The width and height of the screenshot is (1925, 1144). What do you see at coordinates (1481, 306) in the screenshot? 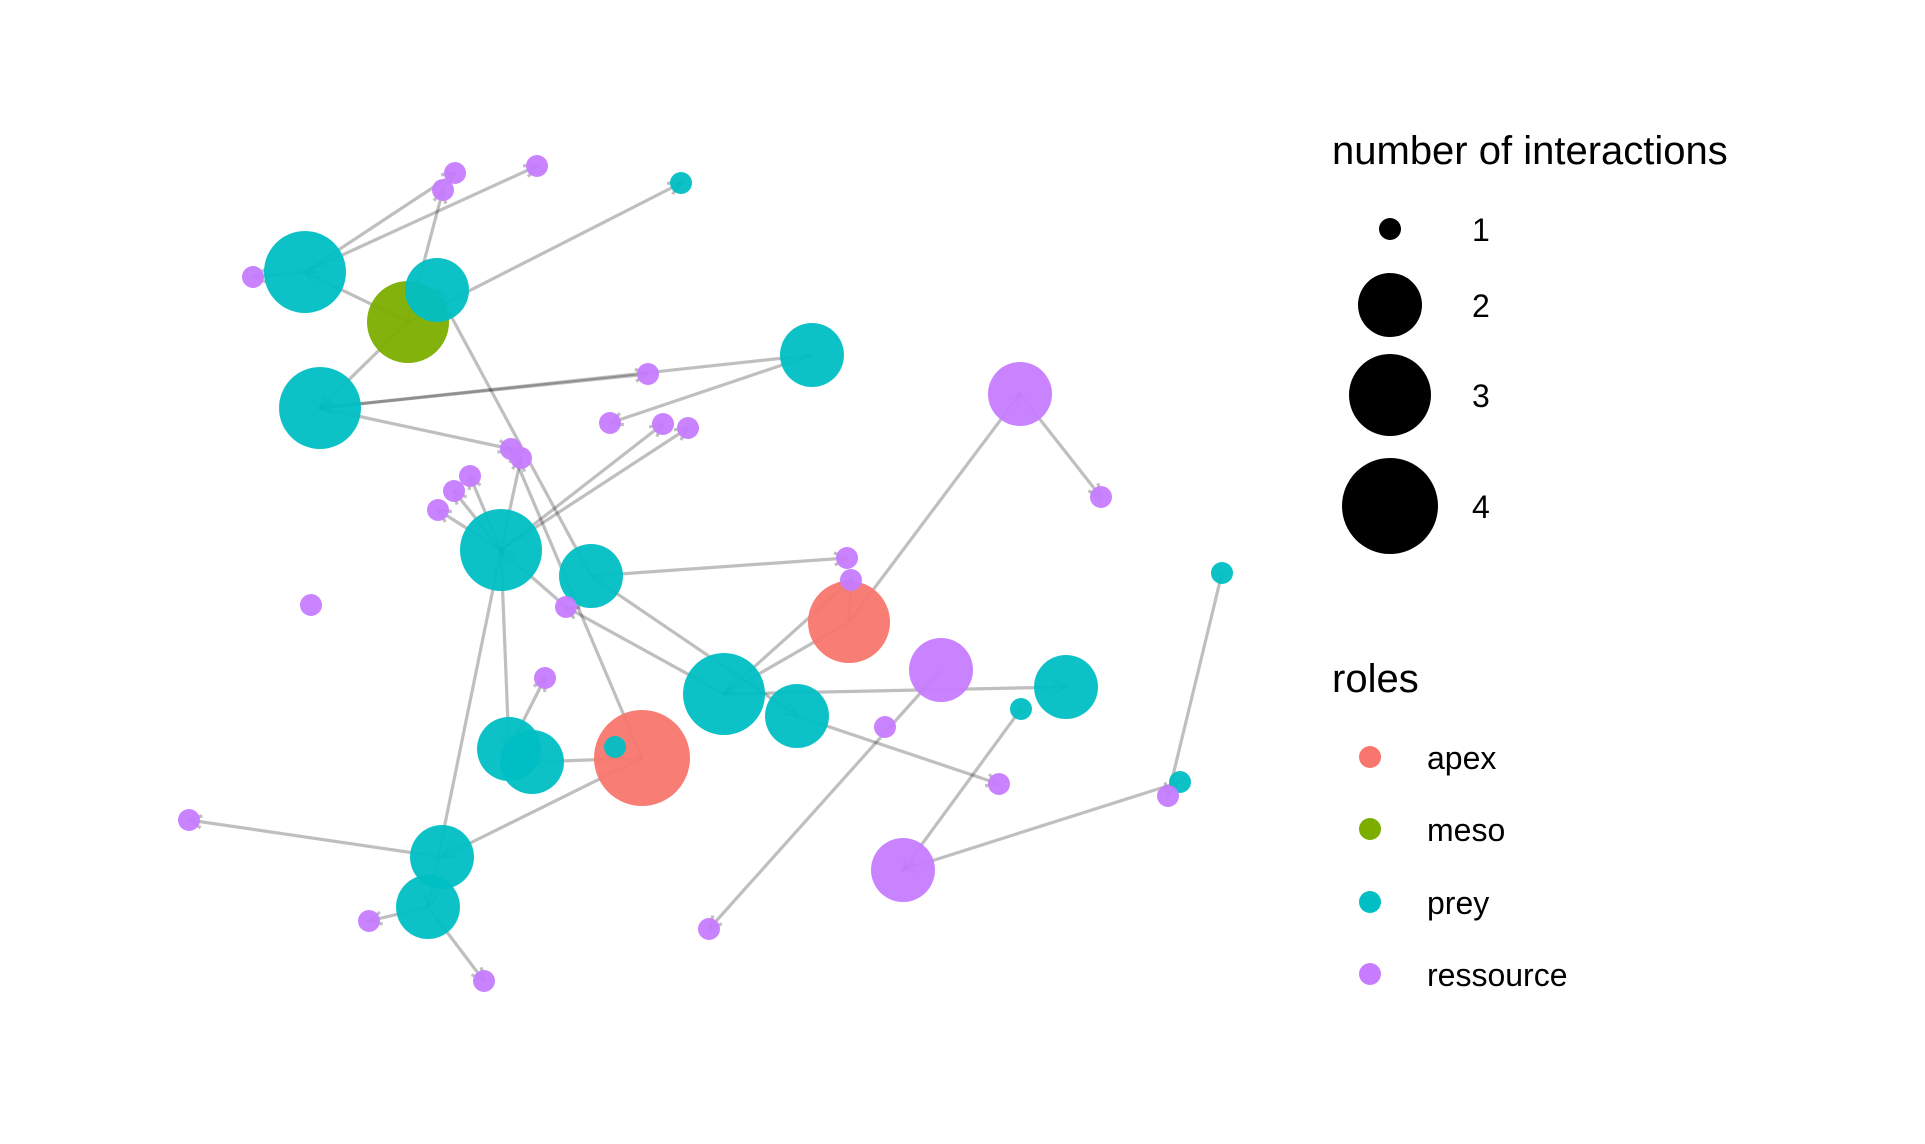
I see `size-legend-label-2: 2` at bounding box center [1481, 306].